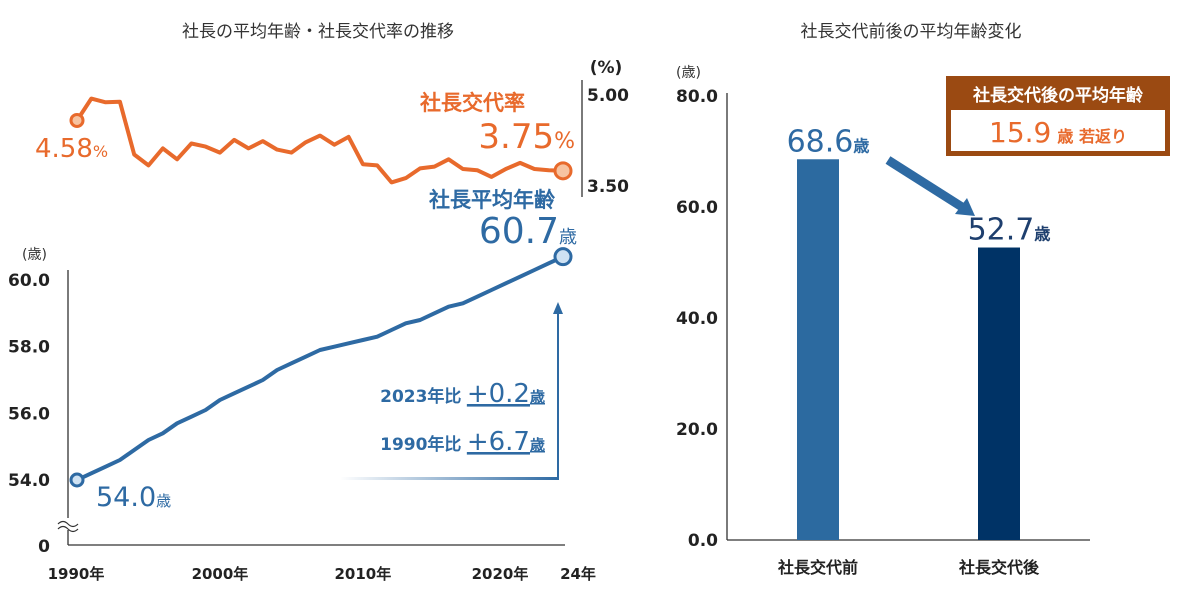 The height and width of the screenshot is (608, 1200). I want to click on bar-axis-tick: 60.0, so click(697, 208).